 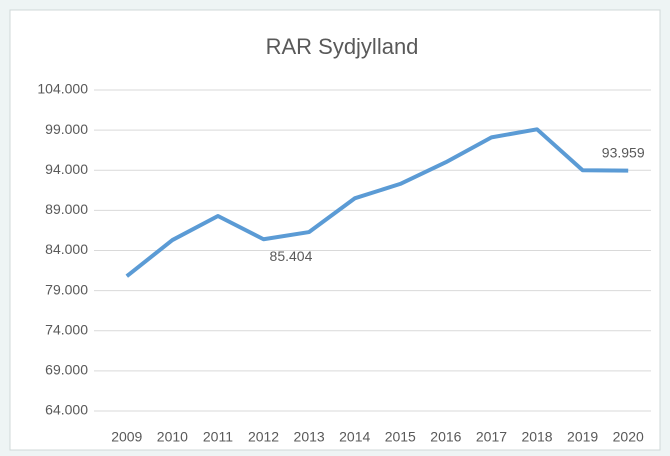 What do you see at coordinates (342, 46) in the screenshot?
I see `chart-title: RAR Sydjylland` at bounding box center [342, 46].